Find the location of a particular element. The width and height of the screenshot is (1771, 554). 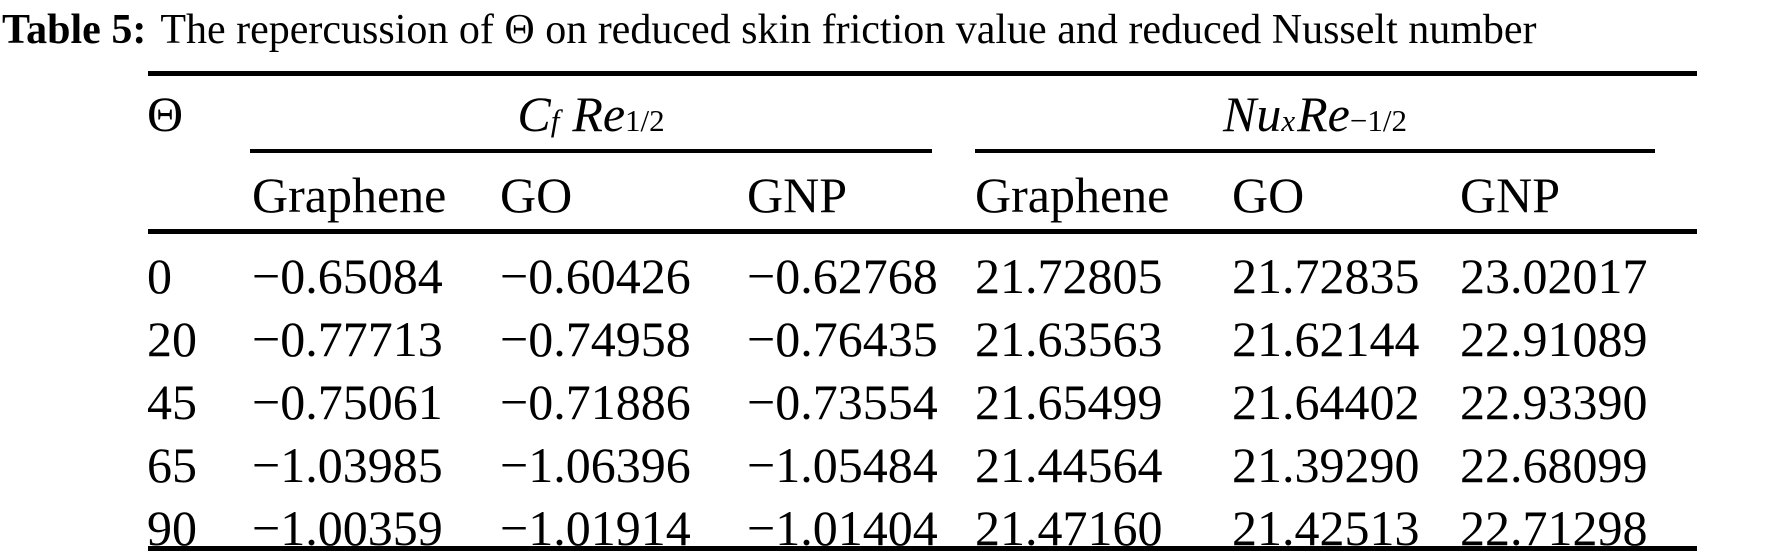

cf-graphene-value: −0.75061 is located at coordinates (347, 402).